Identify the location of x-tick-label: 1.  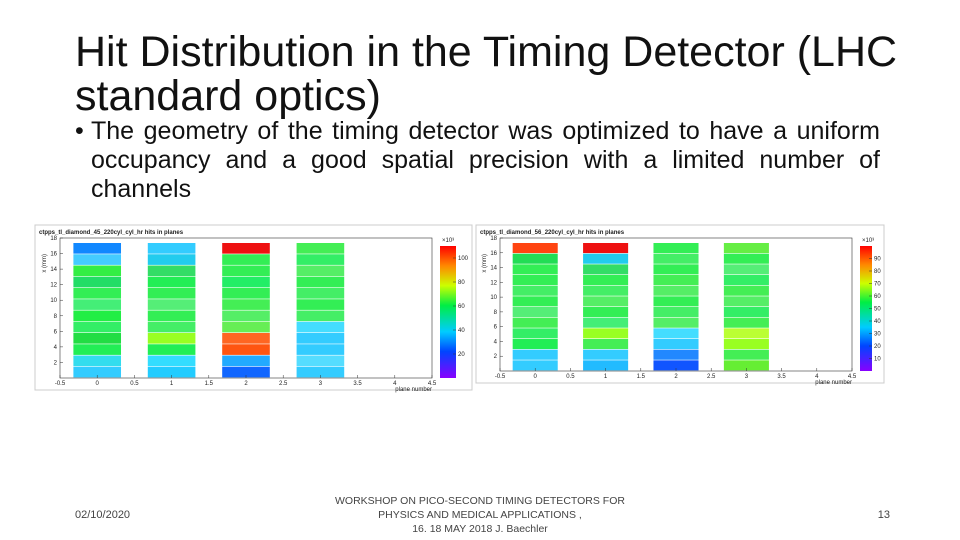
(606, 377).